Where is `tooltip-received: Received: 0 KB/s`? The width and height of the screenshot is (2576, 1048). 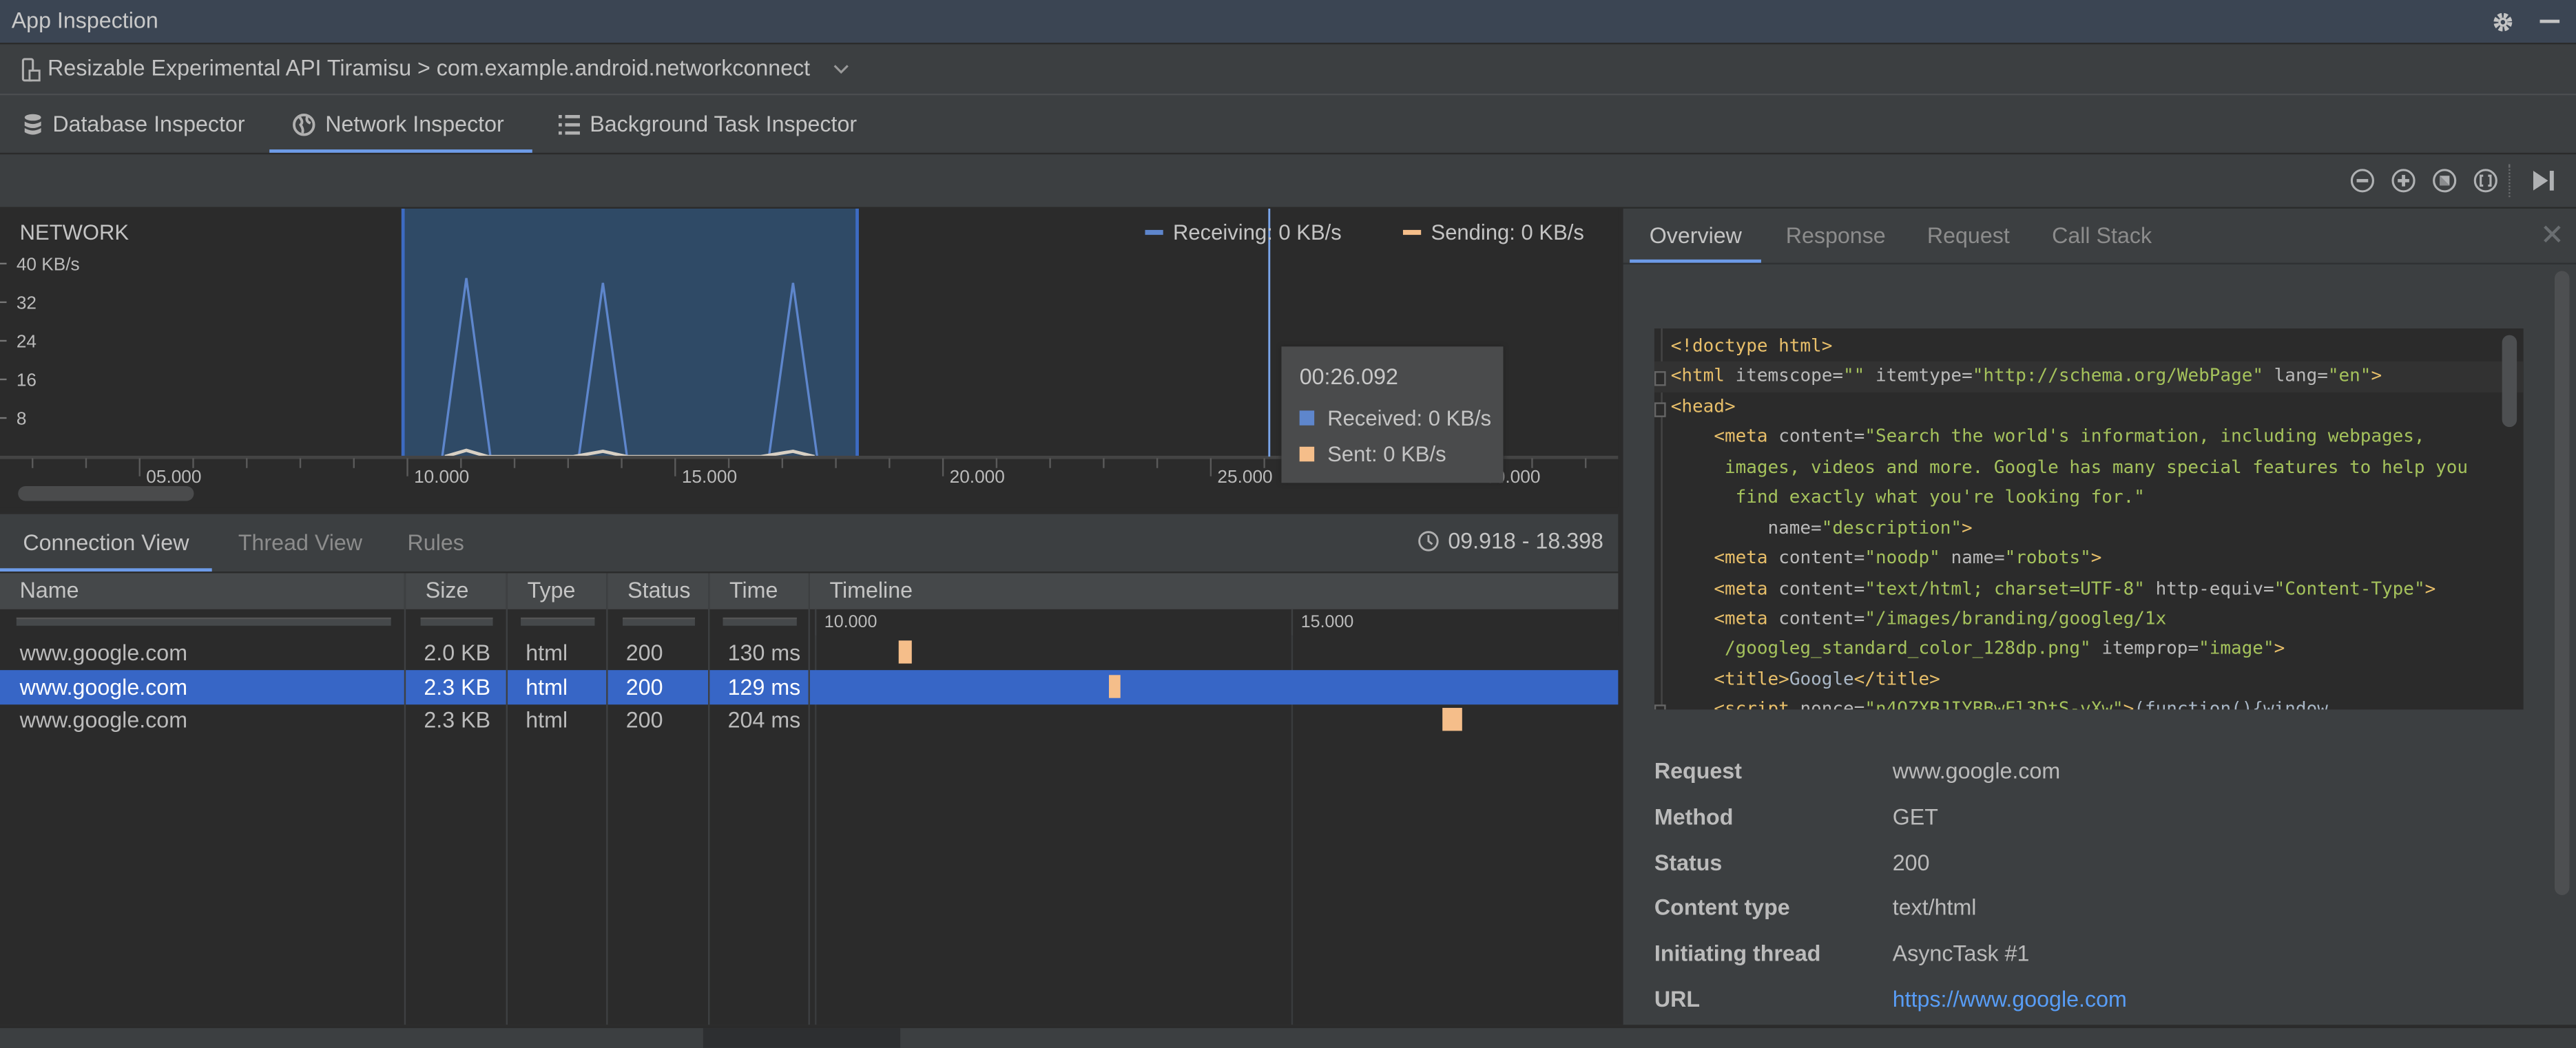 tooltip-received: Received: 0 KB/s is located at coordinates (1395, 418).